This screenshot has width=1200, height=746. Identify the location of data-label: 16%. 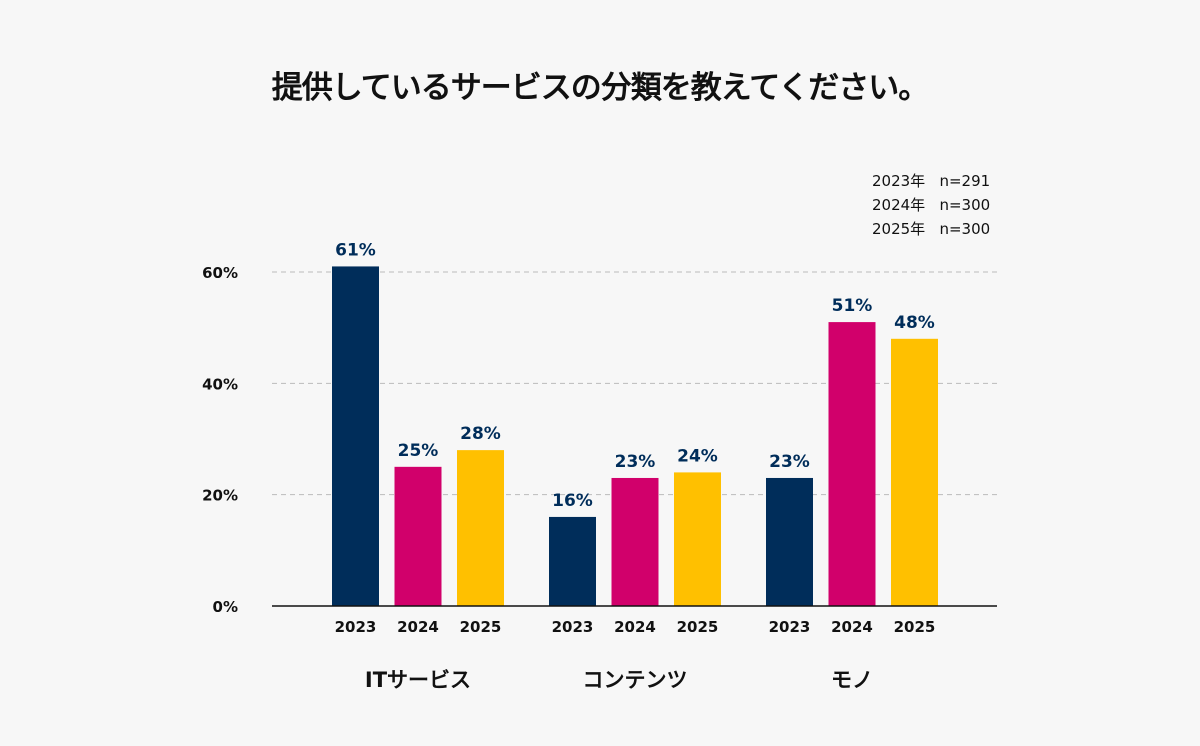
(572, 501).